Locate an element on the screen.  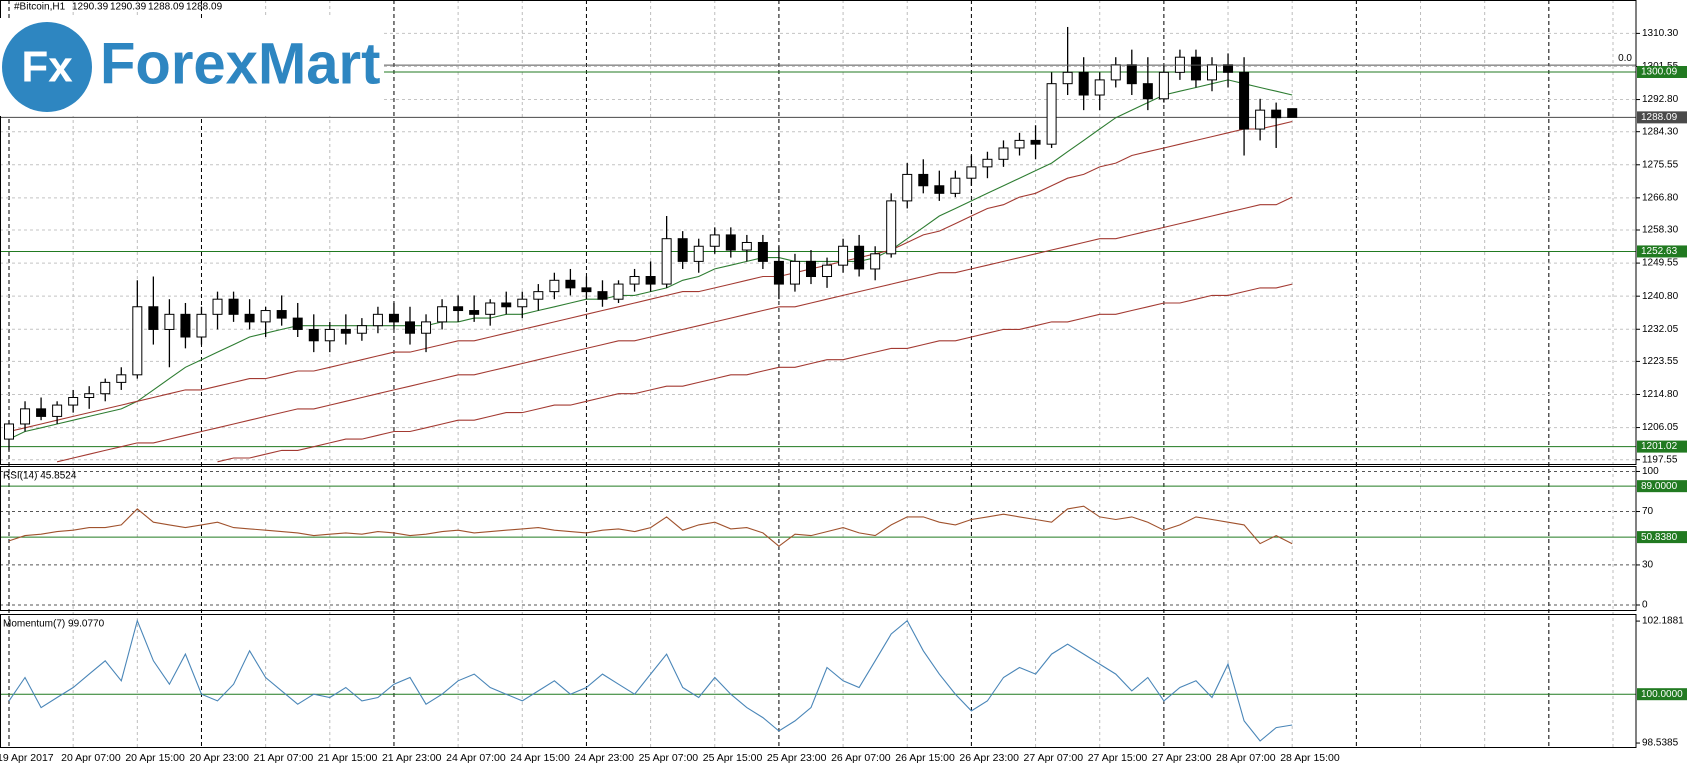
level-label: 89.0000 is located at coordinates (1659, 486).